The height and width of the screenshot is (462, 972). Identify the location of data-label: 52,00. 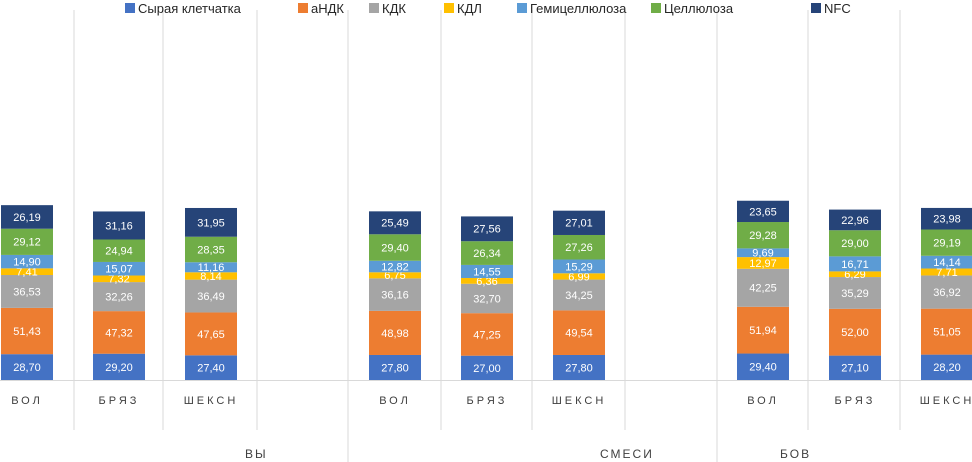
(855, 333).